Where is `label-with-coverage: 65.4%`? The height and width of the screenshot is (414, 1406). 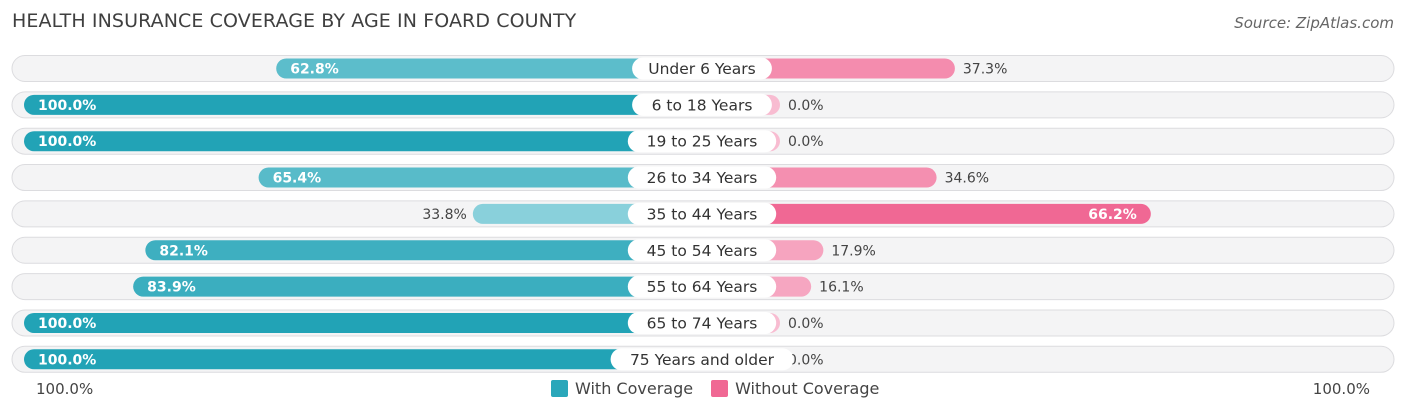 label-with-coverage: 65.4% is located at coordinates (297, 179).